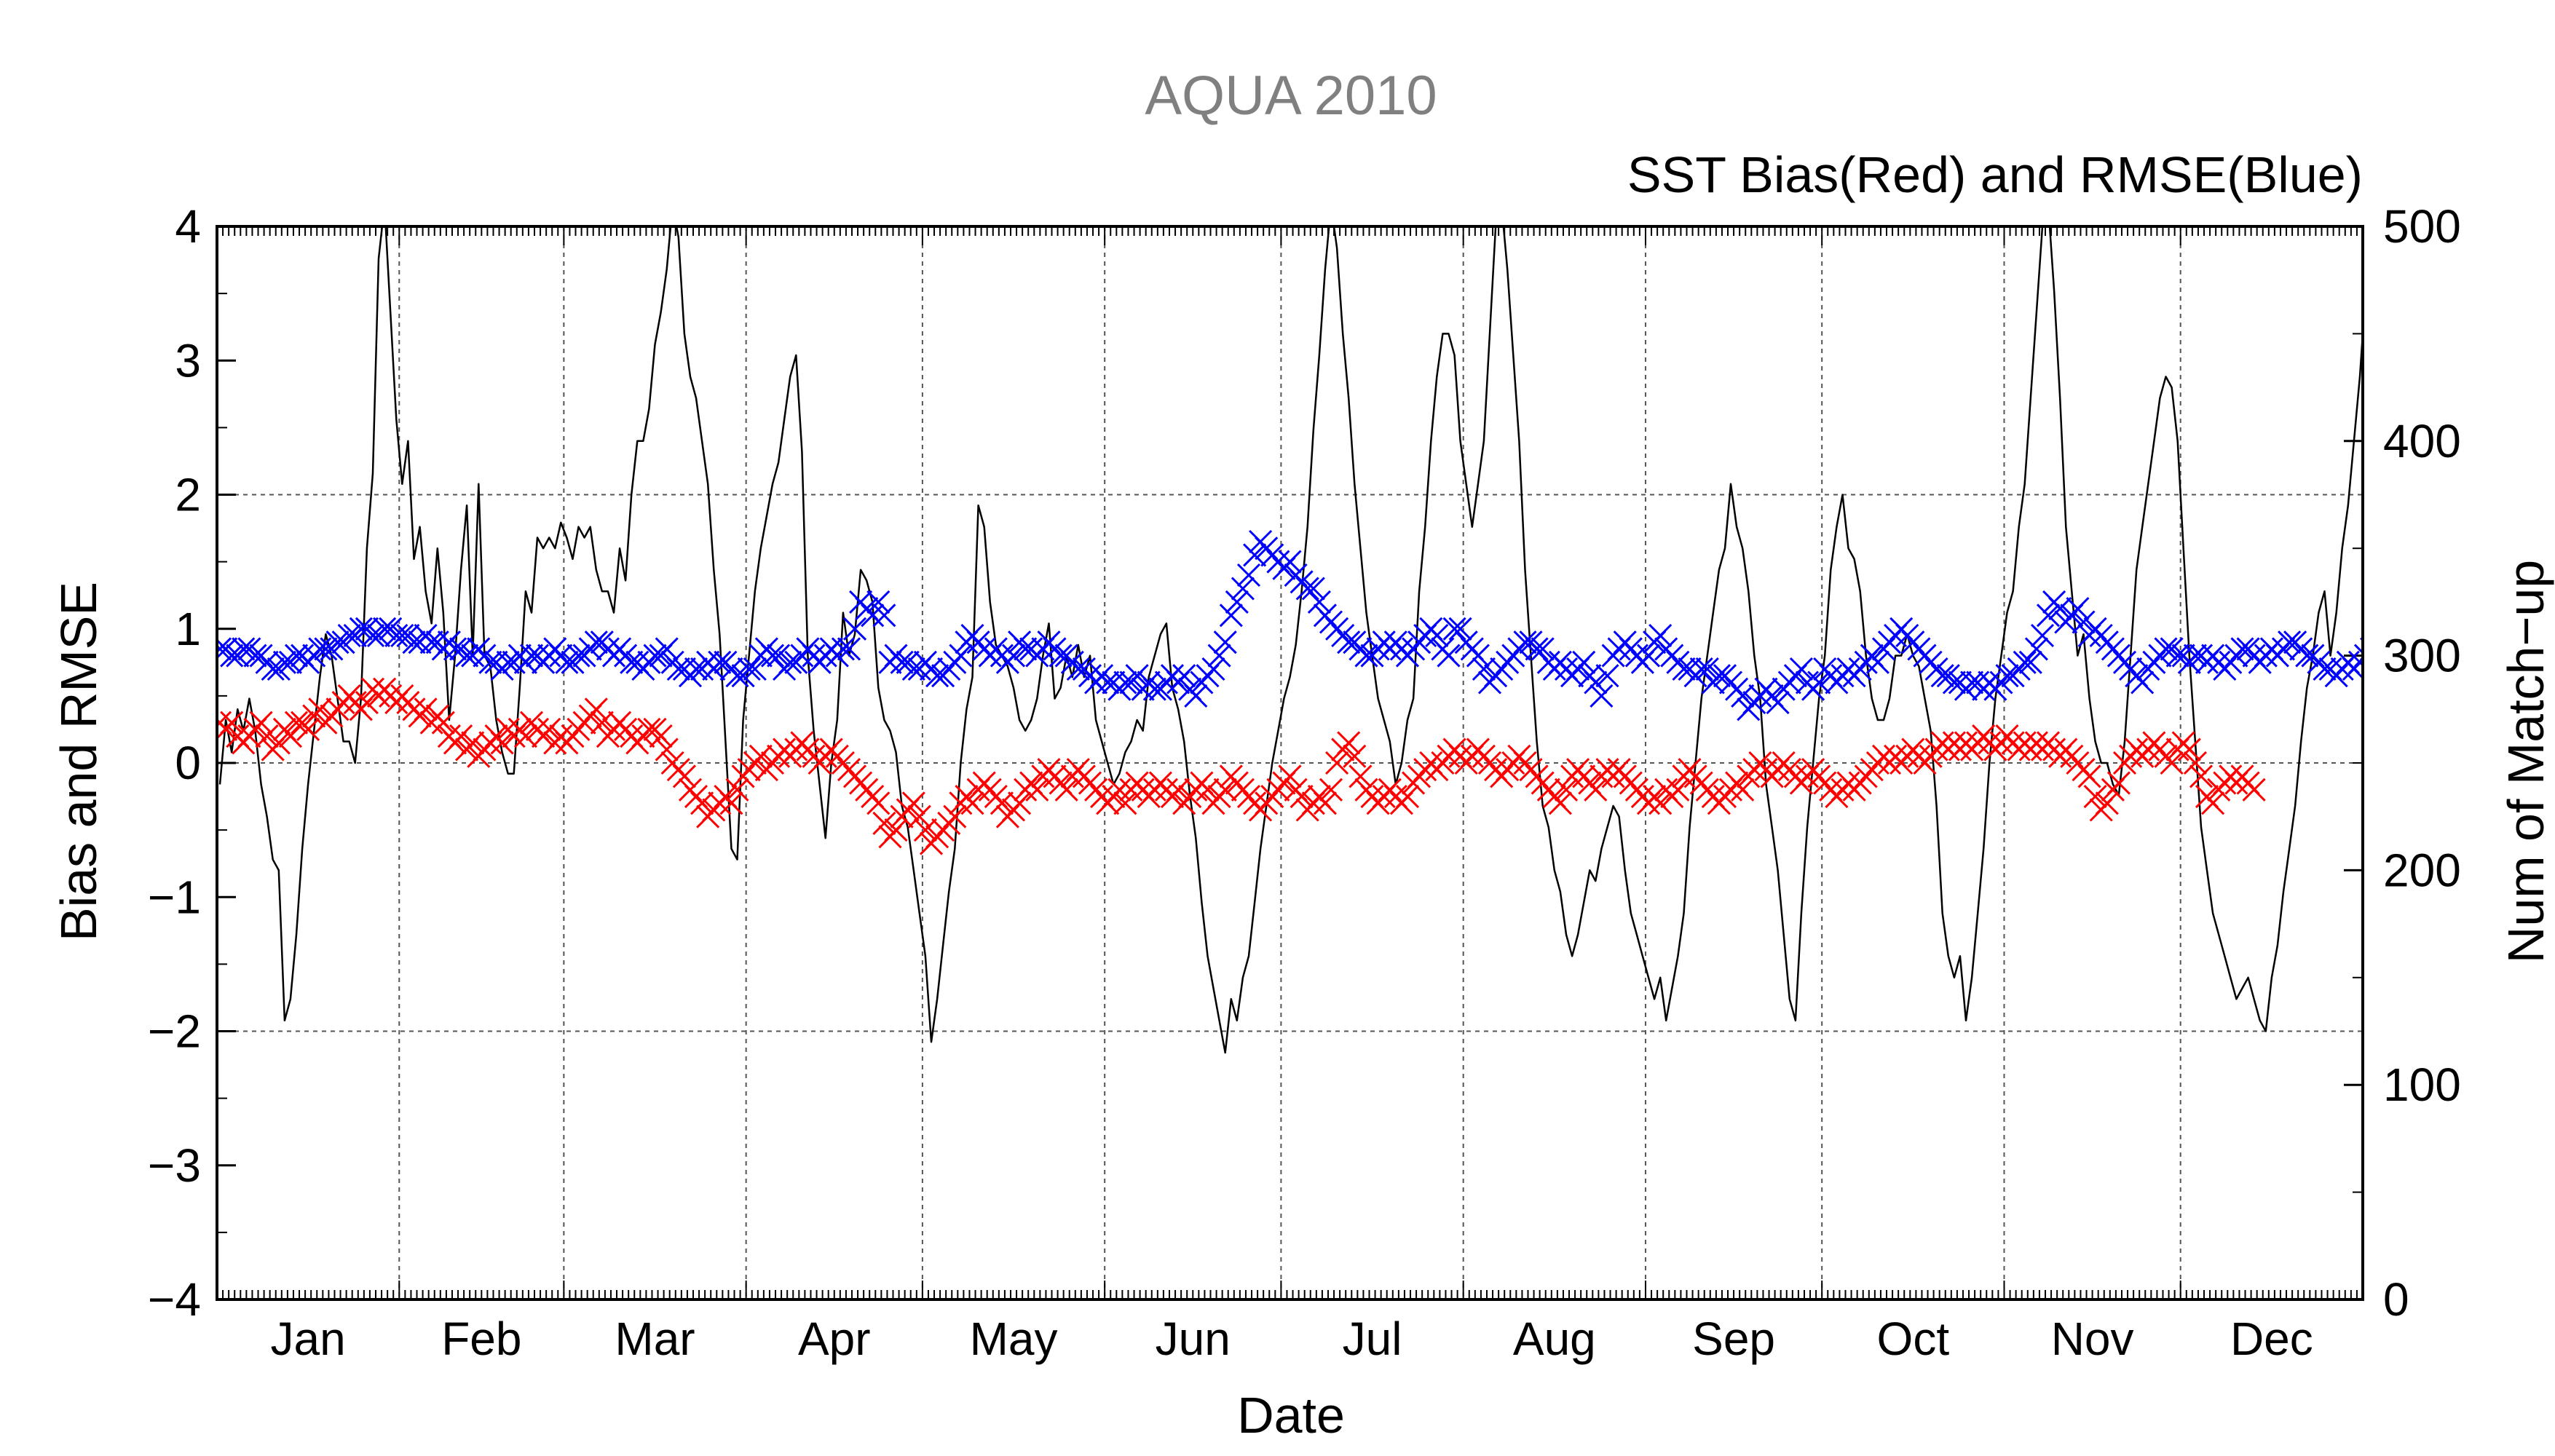 This screenshot has height=1456, width=2555. What do you see at coordinates (1193, 1339) in the screenshot?
I see `x-tick-label: Jun` at bounding box center [1193, 1339].